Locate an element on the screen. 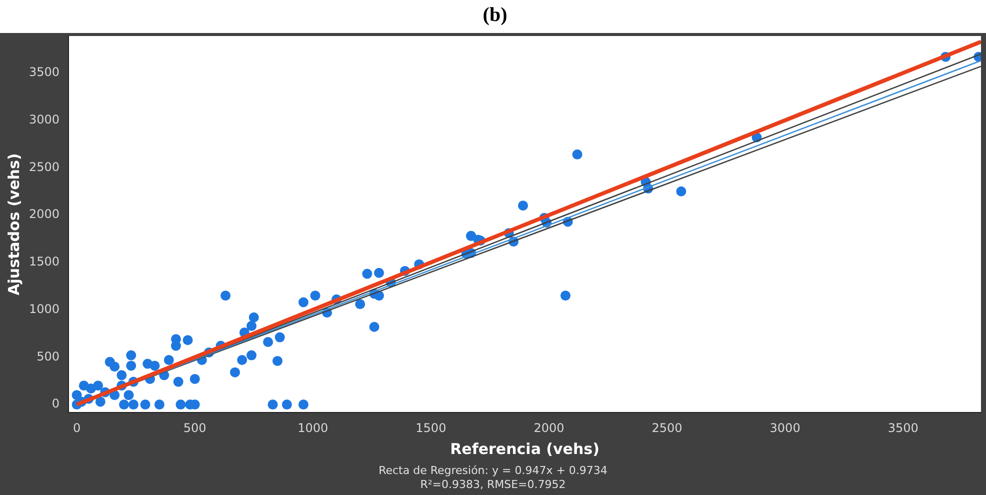 The width and height of the screenshot is (986, 495). y-tick-label: 500 is located at coordinates (48, 356).